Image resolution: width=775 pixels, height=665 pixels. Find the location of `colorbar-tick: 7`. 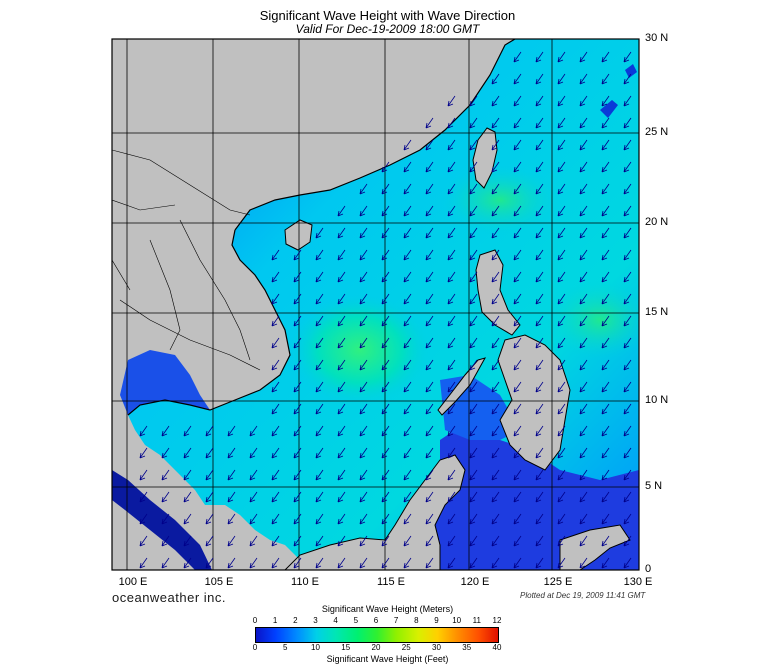

colorbar-tick: 7 is located at coordinates (396, 620).